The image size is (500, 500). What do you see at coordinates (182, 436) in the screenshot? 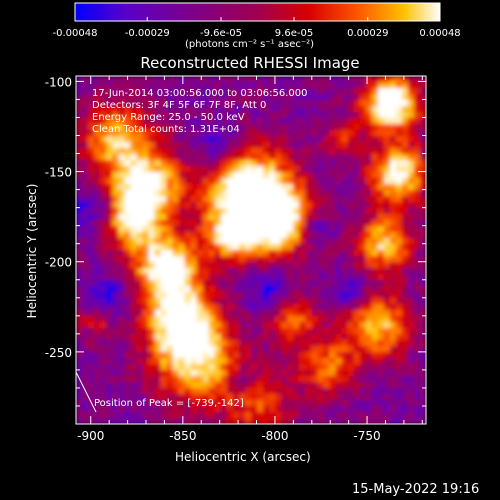
I see `x-tick-label: -850` at bounding box center [182, 436].